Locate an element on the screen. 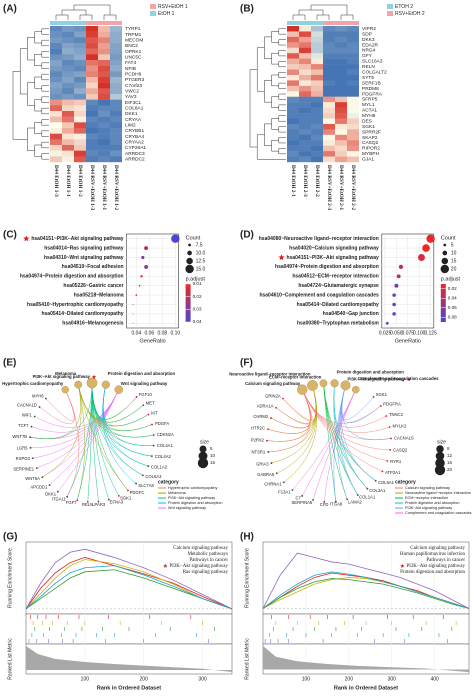  row-label: SFRP5 is located at coordinates (370, 100).